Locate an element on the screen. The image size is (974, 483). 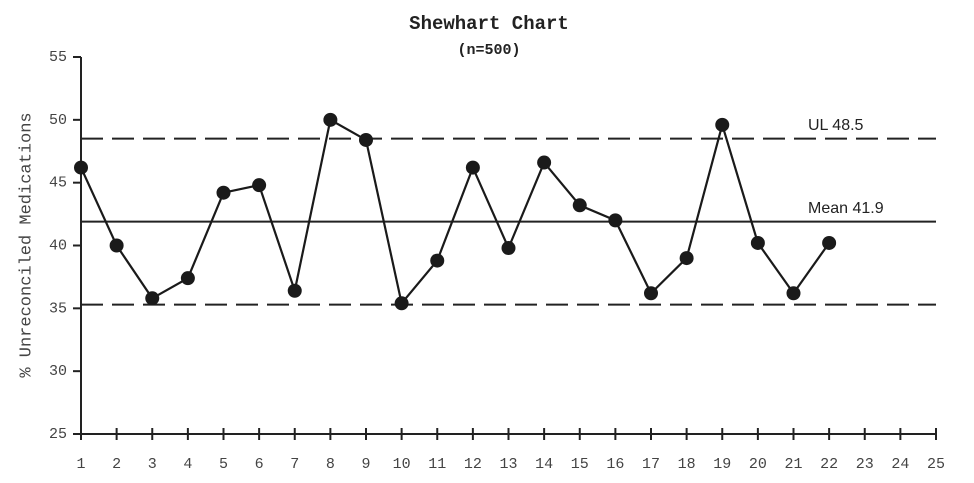
x-tick-label: 21 is located at coordinates (793, 464).